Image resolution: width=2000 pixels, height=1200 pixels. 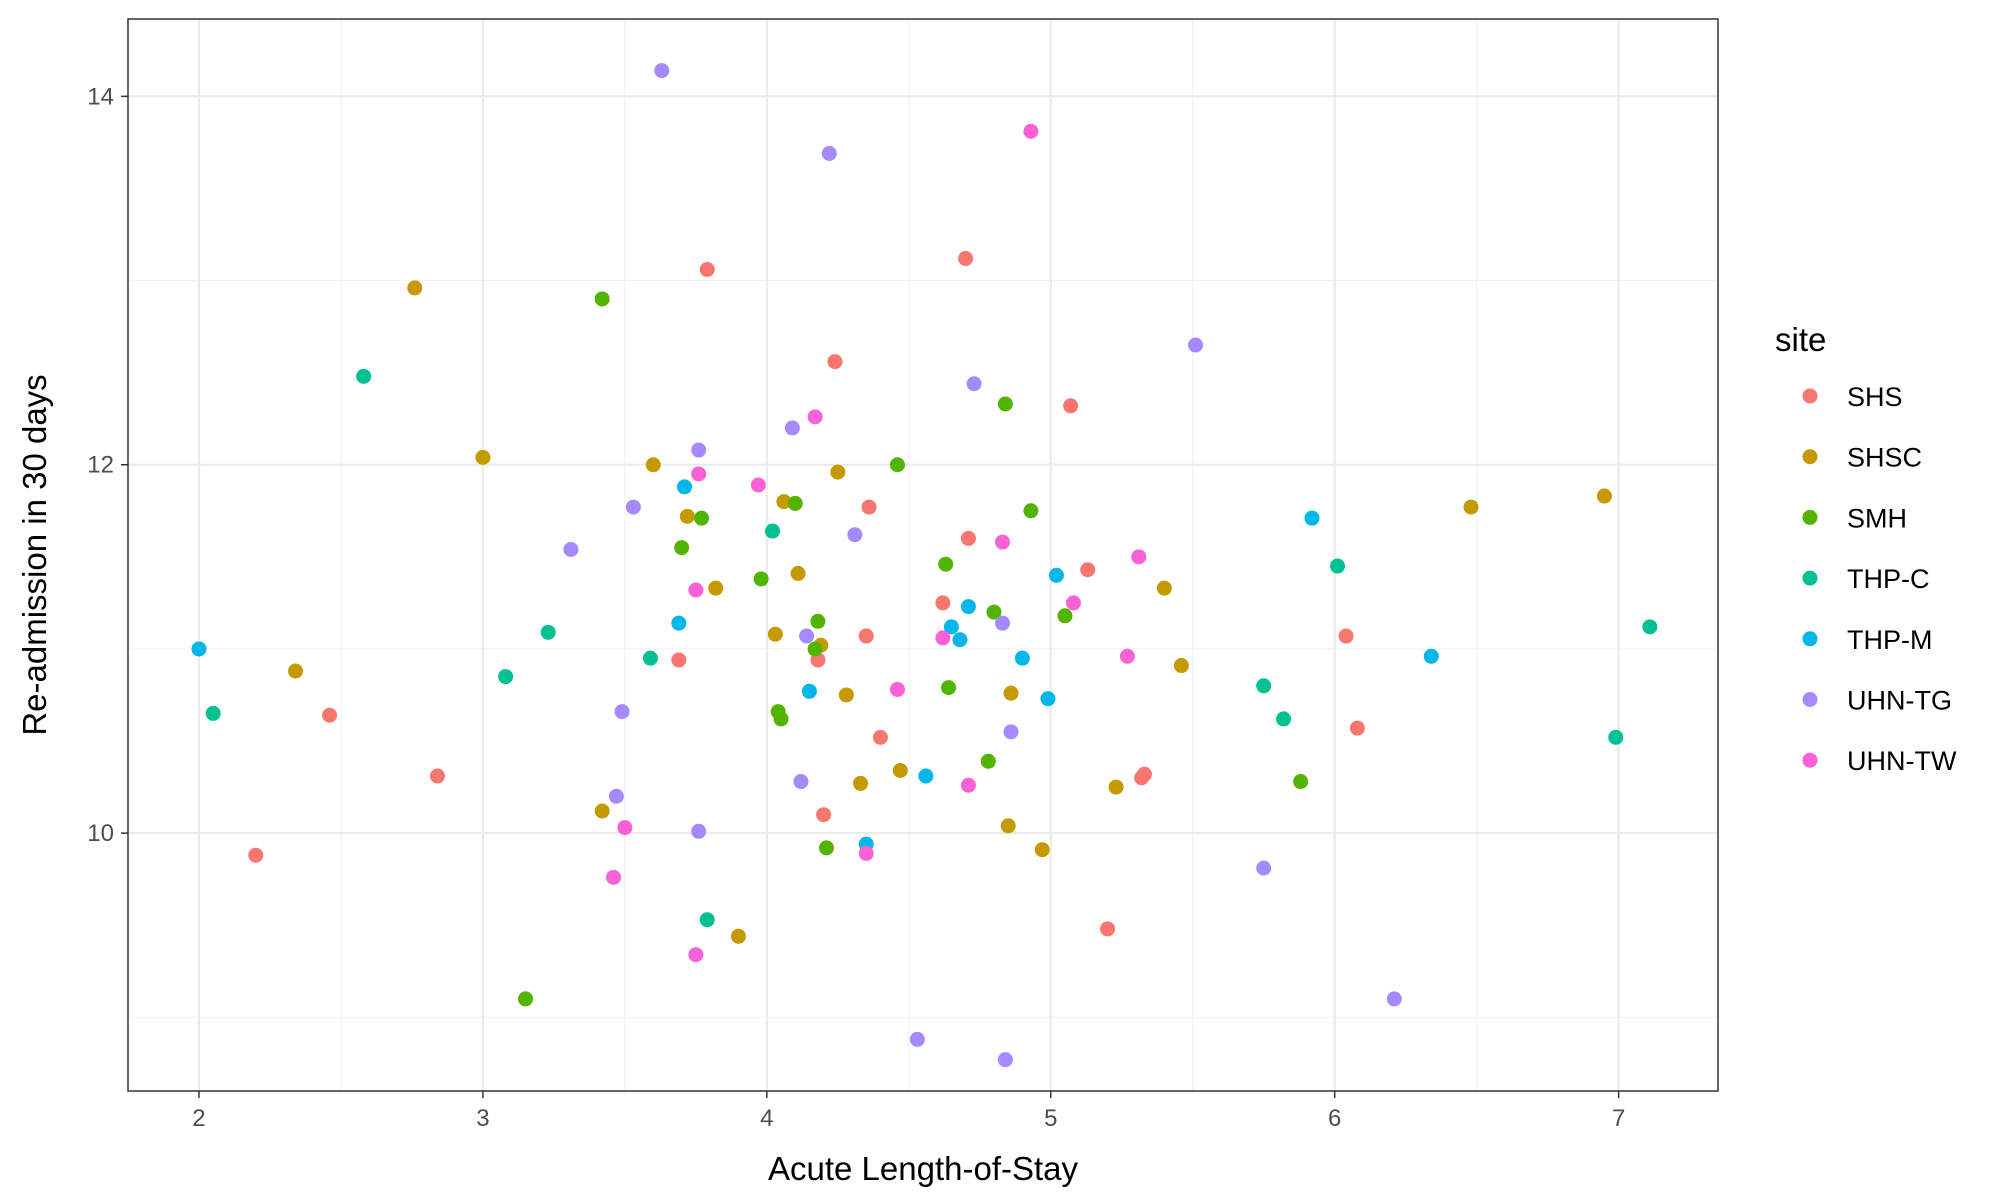 What do you see at coordinates (1810, 699) in the screenshot?
I see `legend-key-uhn-tg` at bounding box center [1810, 699].